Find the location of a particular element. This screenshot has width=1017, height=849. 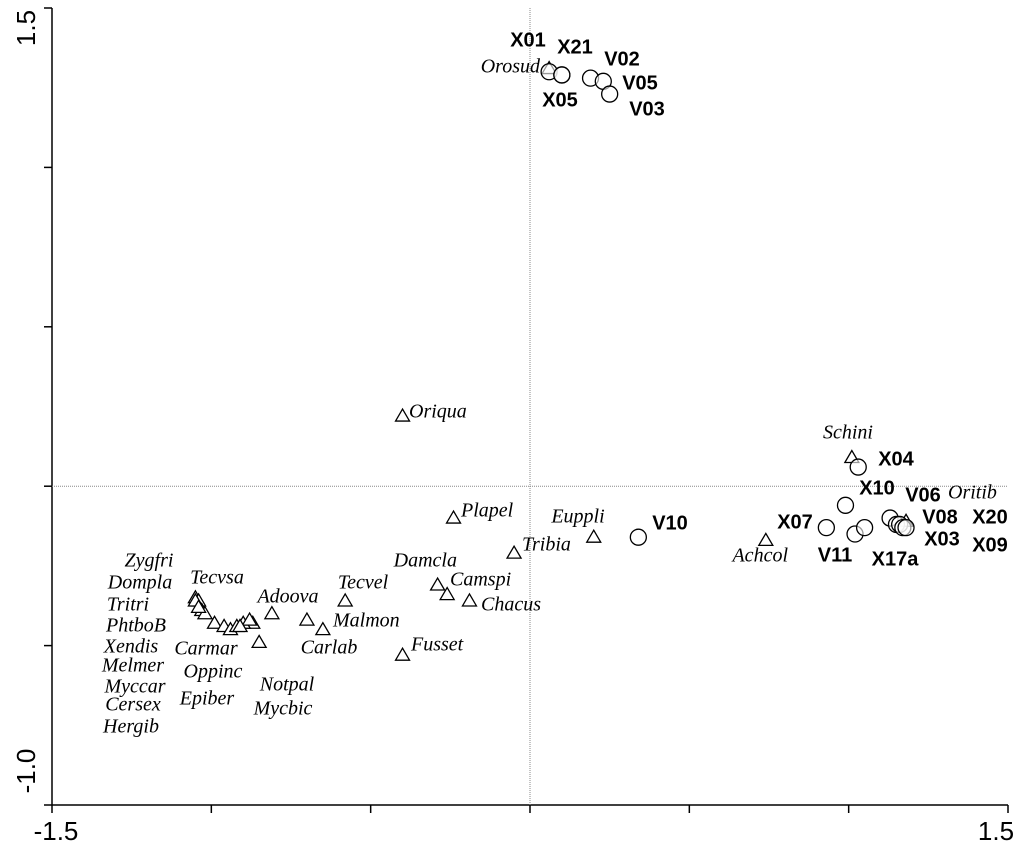

species-label: Damcla is located at coordinates (425, 561).